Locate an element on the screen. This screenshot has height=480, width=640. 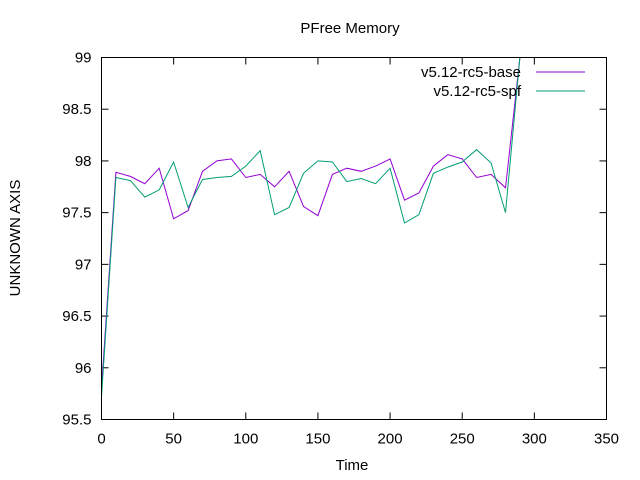
y-tick-label: 98 is located at coordinates (83, 161).